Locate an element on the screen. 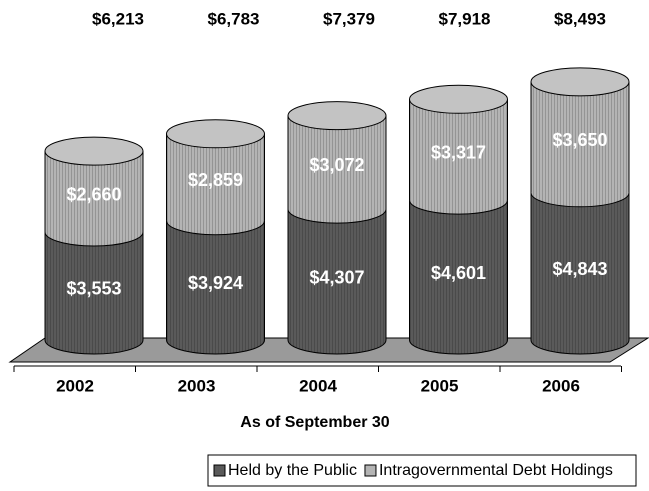 This screenshot has width=649, height=491. value-label: $4,843 is located at coordinates (579, 269).